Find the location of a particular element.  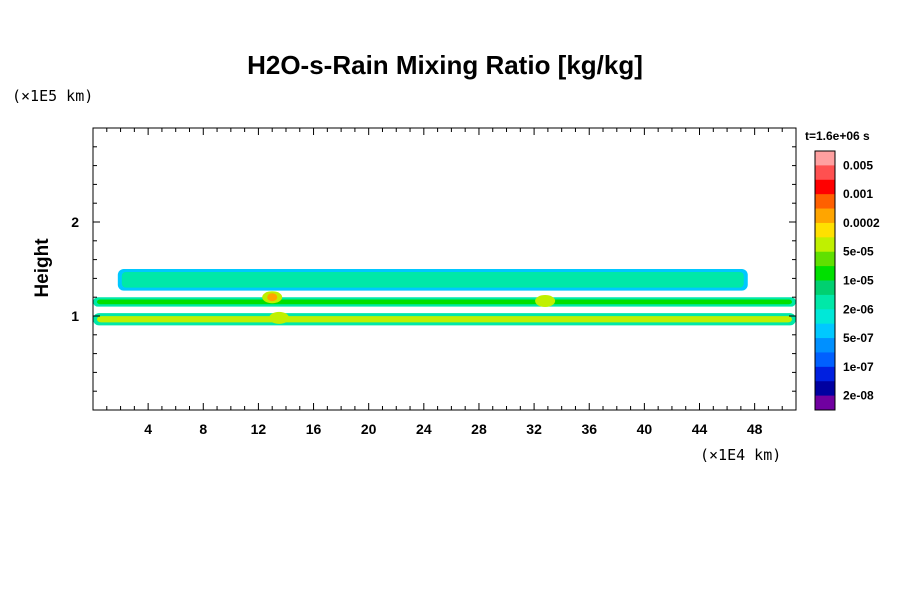

colorbar-label: 0.001 is located at coordinates (858, 194).